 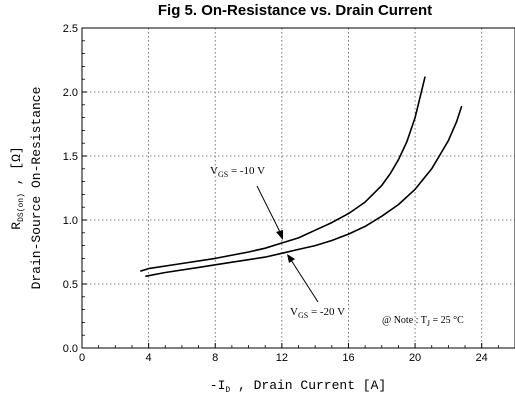 What do you see at coordinates (227, 390) in the screenshot?
I see `x-axis-label-subscript: D` at bounding box center [227, 390].